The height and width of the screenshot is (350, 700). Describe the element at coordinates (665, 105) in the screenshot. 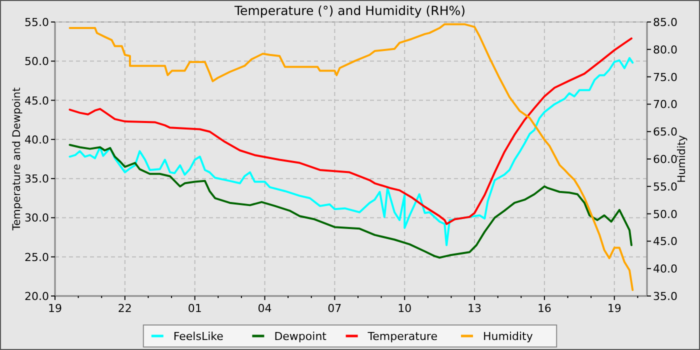

I see `y2-tick-label: 70.0` at that location.